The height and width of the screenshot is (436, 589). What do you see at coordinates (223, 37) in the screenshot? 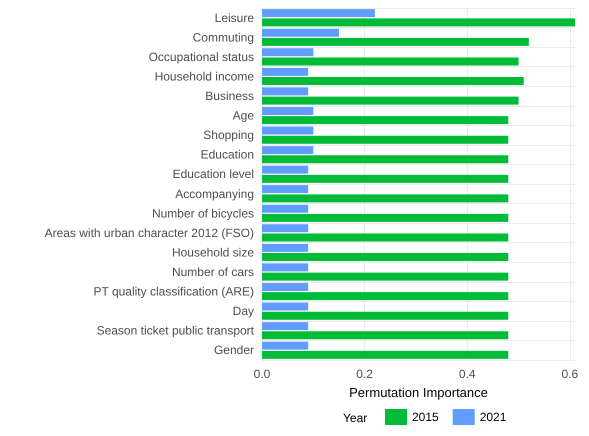
I see `y-tick-label: Commuting` at bounding box center [223, 37].